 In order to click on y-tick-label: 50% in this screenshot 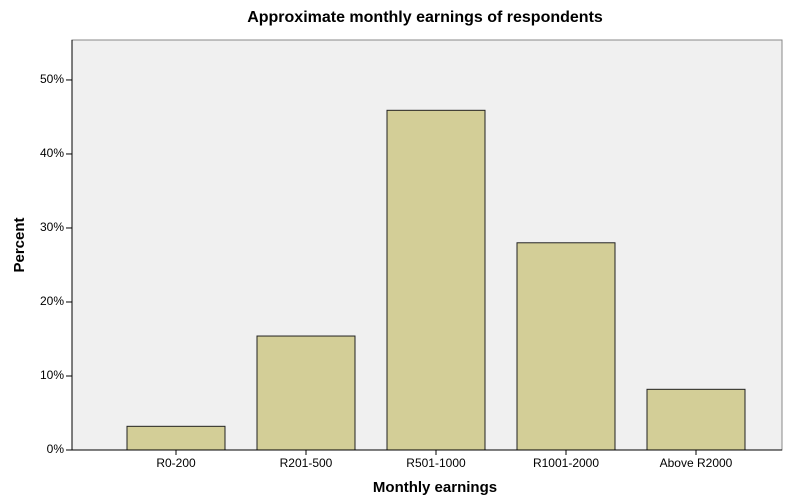, I will do `click(52, 79)`.